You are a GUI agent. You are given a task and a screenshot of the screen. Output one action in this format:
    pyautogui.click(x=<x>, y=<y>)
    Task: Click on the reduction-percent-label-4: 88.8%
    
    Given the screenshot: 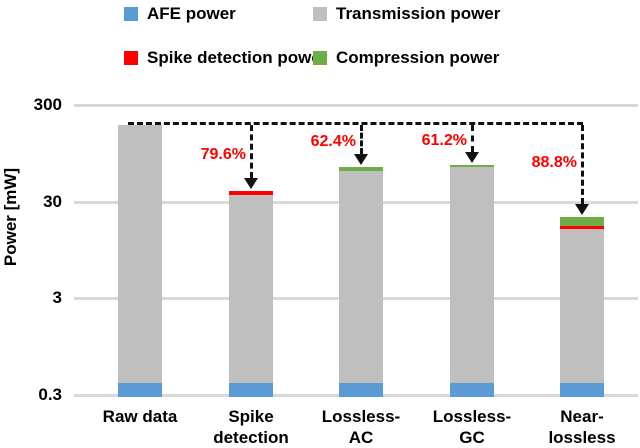 What is the action you would take?
    pyautogui.click(x=554, y=162)
    